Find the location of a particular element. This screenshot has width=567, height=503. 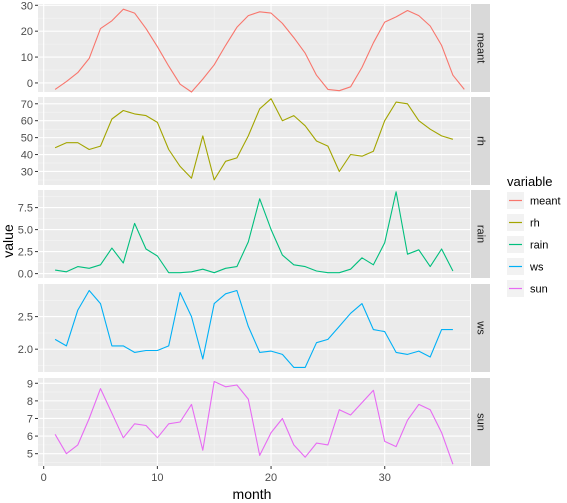

panel-sun: 5 6 7 8 9 sun is located at coordinates (258, 422).